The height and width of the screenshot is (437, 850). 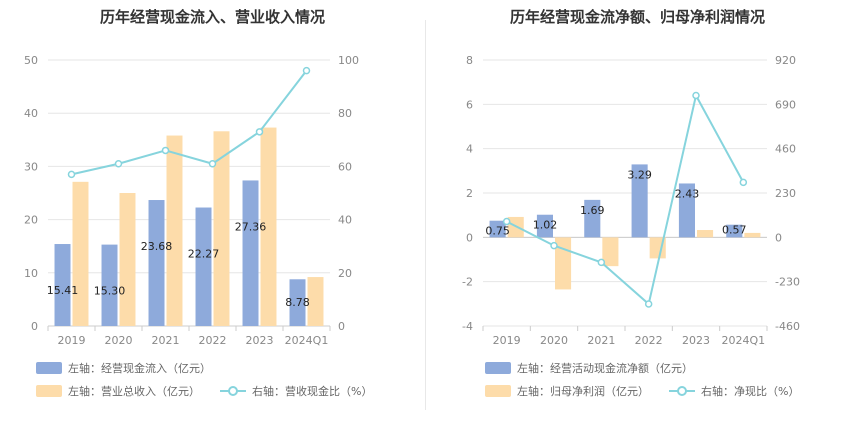 What do you see at coordinates (787, 326) in the screenshot?
I see `y-tick-label-right: -460` at bounding box center [787, 326].